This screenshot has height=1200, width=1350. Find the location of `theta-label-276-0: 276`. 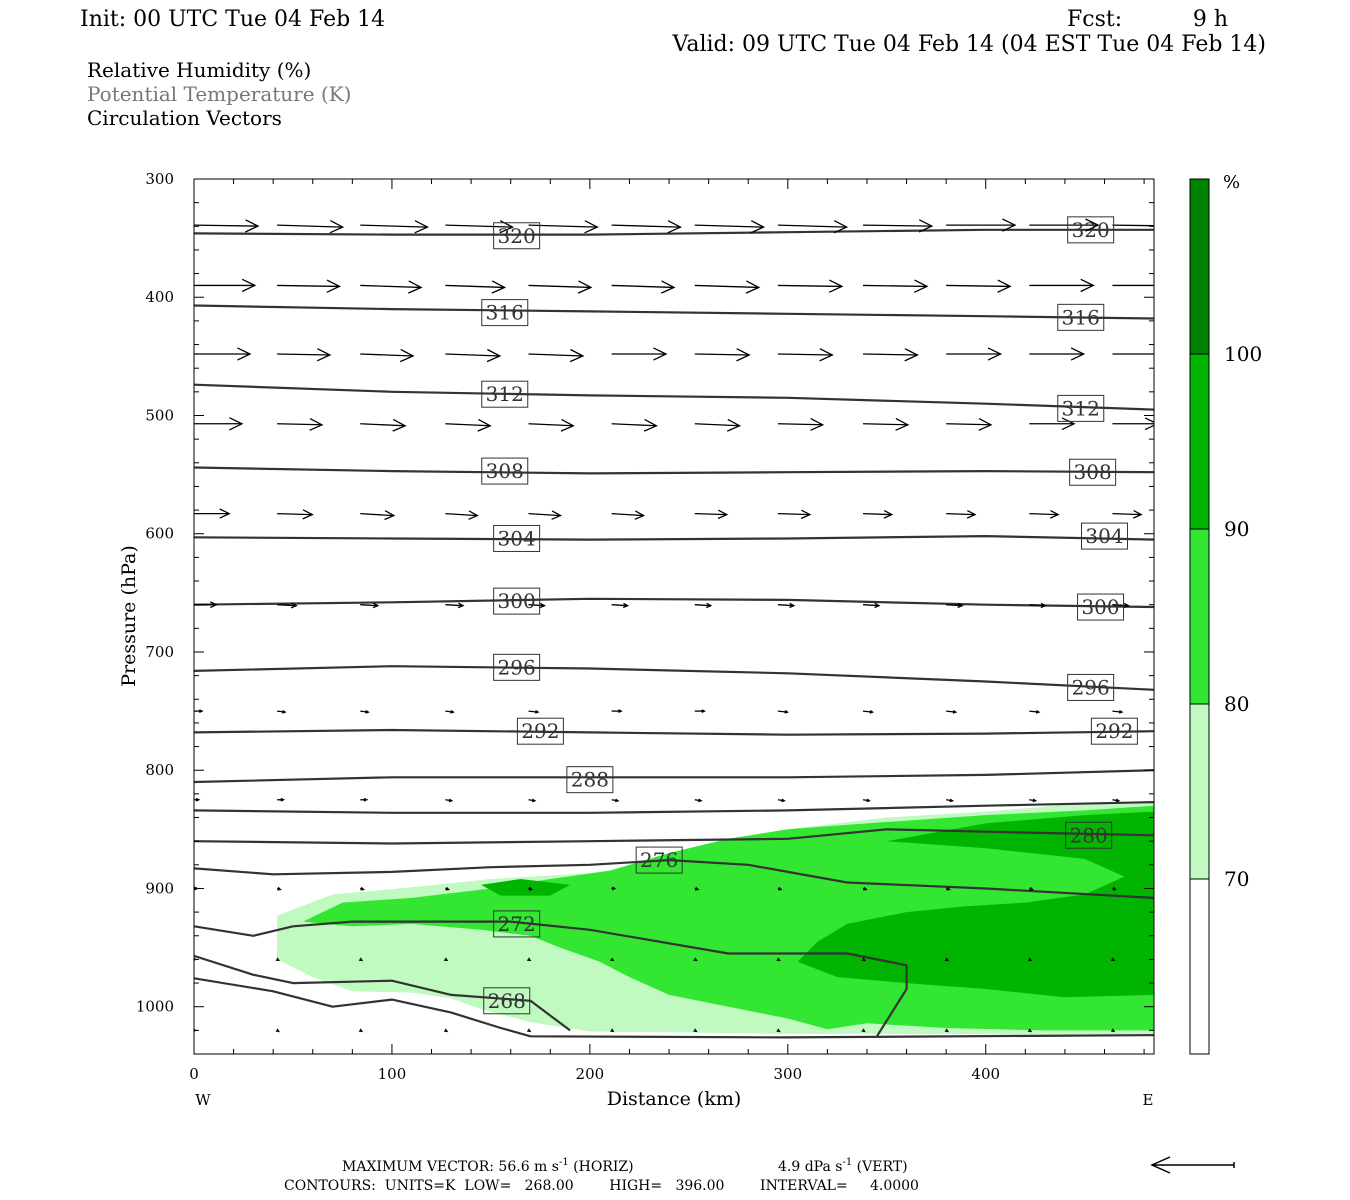

theta-label-276-0: 276 is located at coordinates (659, 860).